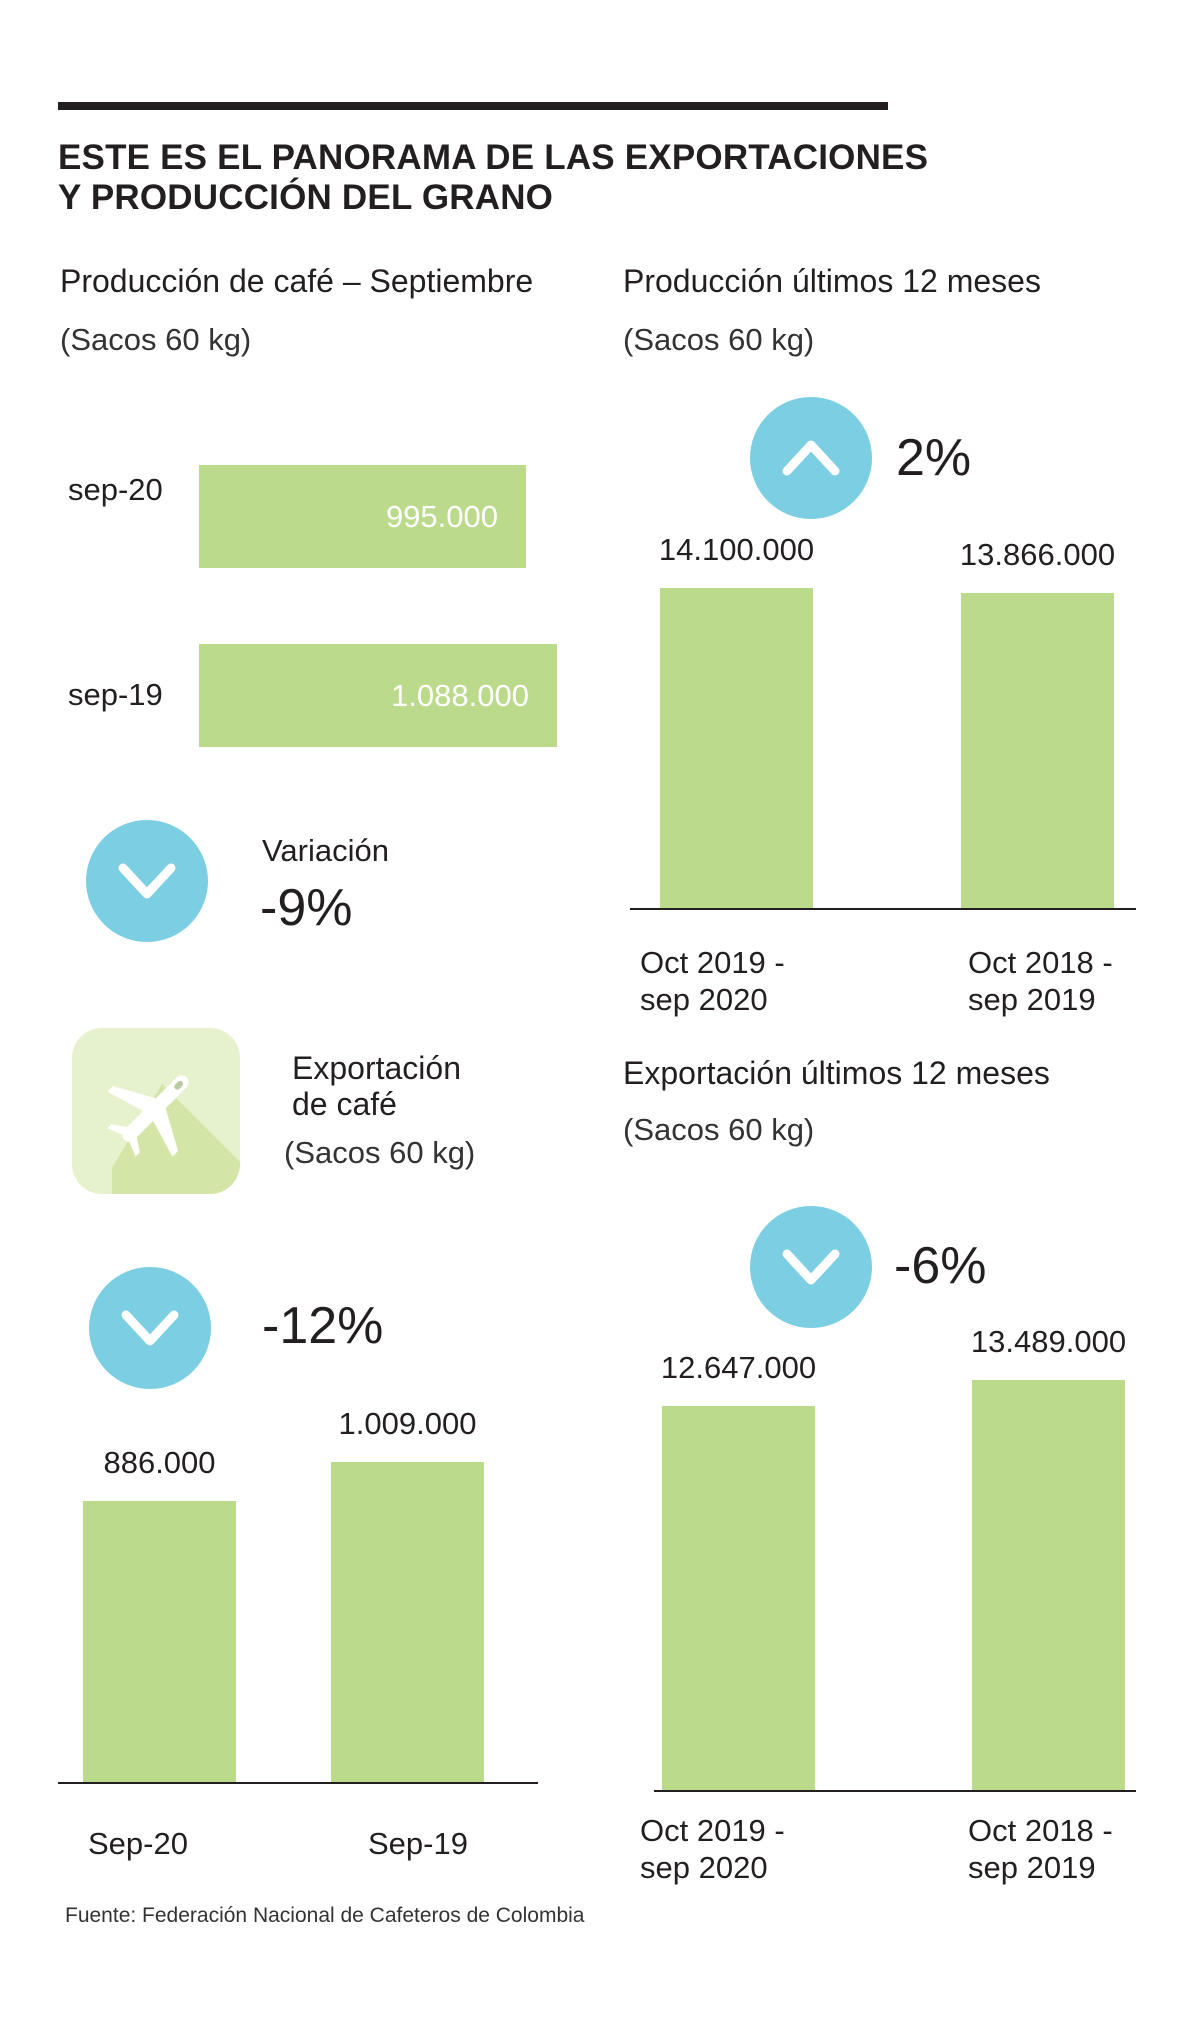 This screenshot has width=1200, height=2023. What do you see at coordinates (736, 549) in the screenshot?
I see `chart-prod12-value-label-0: 14.100.000` at bounding box center [736, 549].